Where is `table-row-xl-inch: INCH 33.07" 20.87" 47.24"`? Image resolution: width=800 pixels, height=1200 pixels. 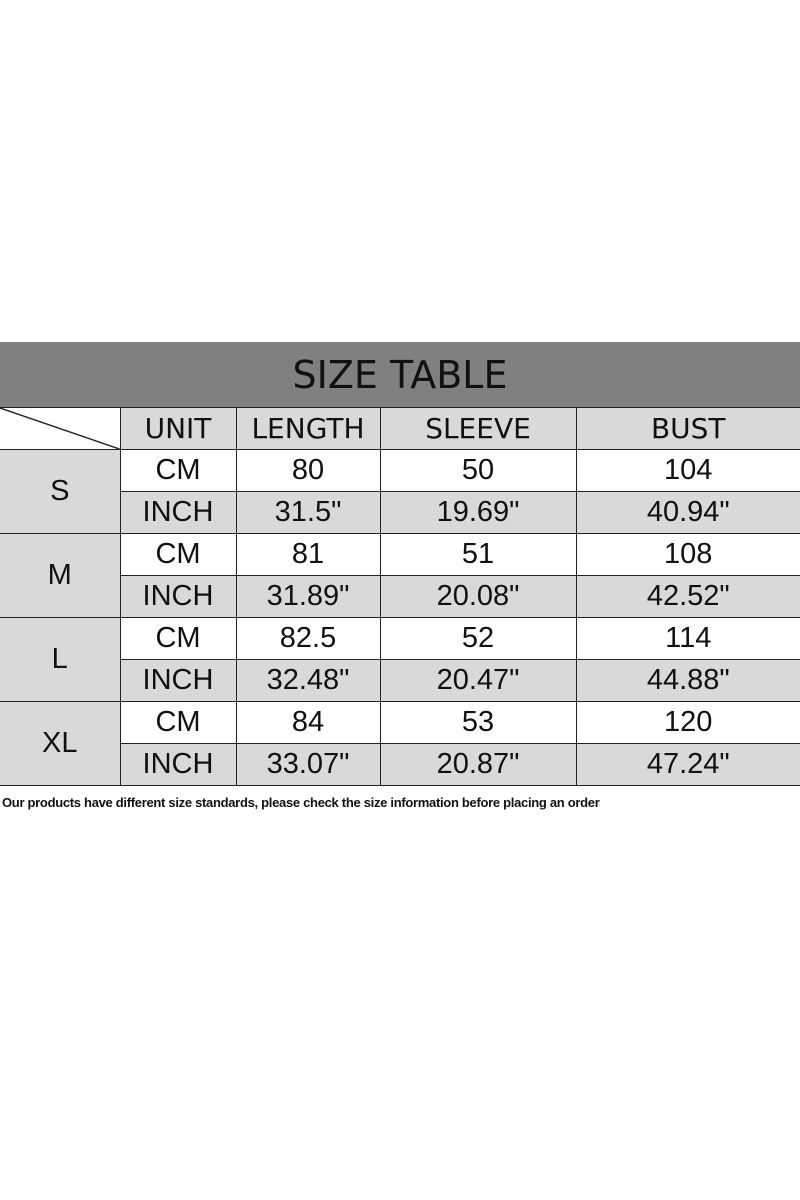 table-row-xl-inch: INCH 33.07" 20.87" 47.24" is located at coordinates (400, 764).